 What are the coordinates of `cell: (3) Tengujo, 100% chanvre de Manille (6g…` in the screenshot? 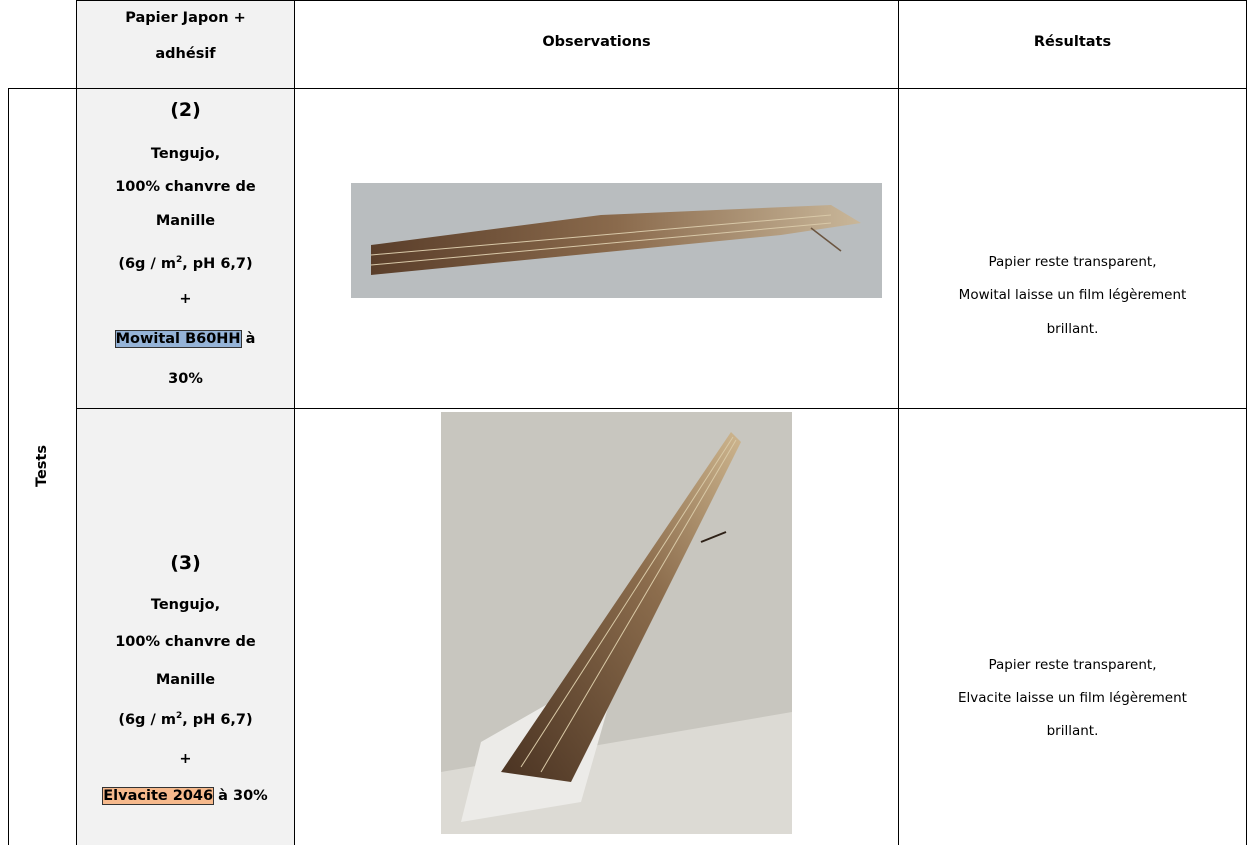 It's located at (185, 627).